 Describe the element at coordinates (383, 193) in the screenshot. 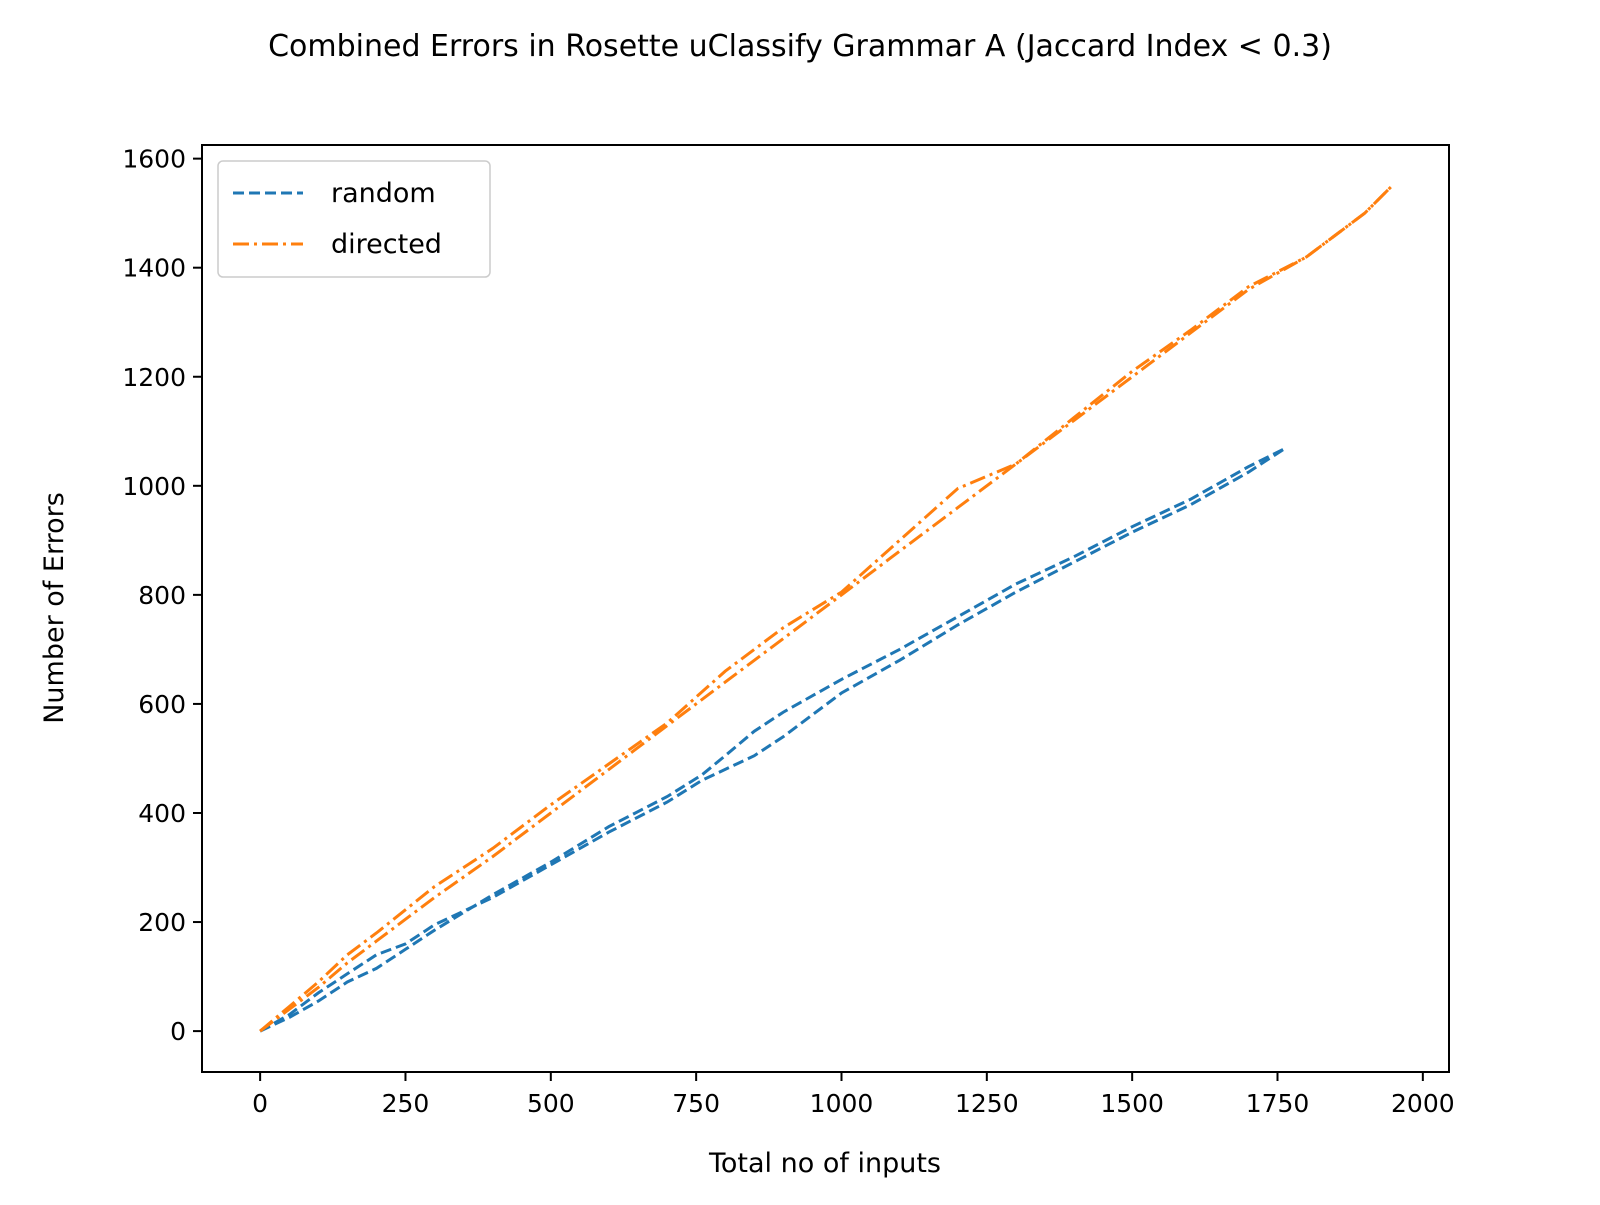

I see `legend-random-label: random` at that location.